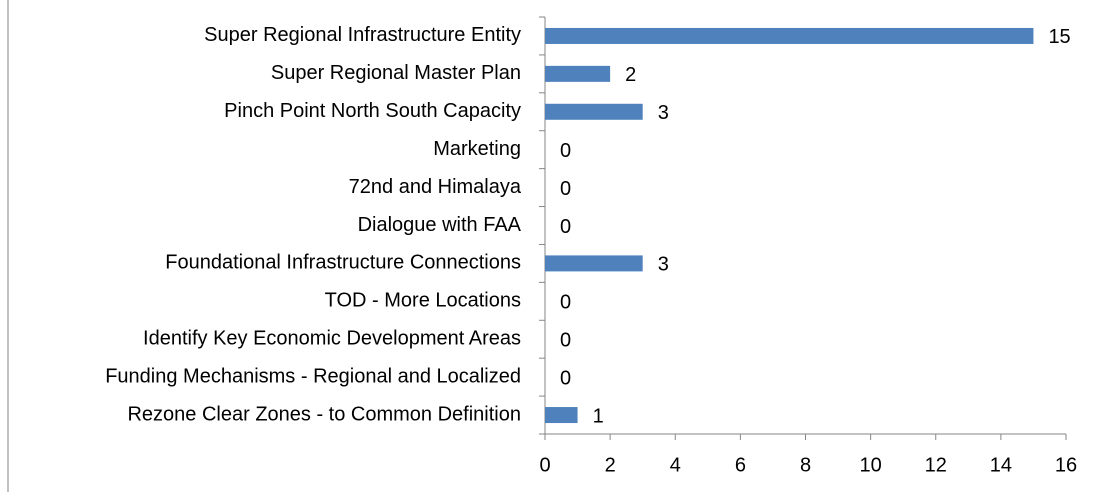 Image resolution: width=1095 pixels, height=497 pixels. I want to click on data-label: 1, so click(598, 416).